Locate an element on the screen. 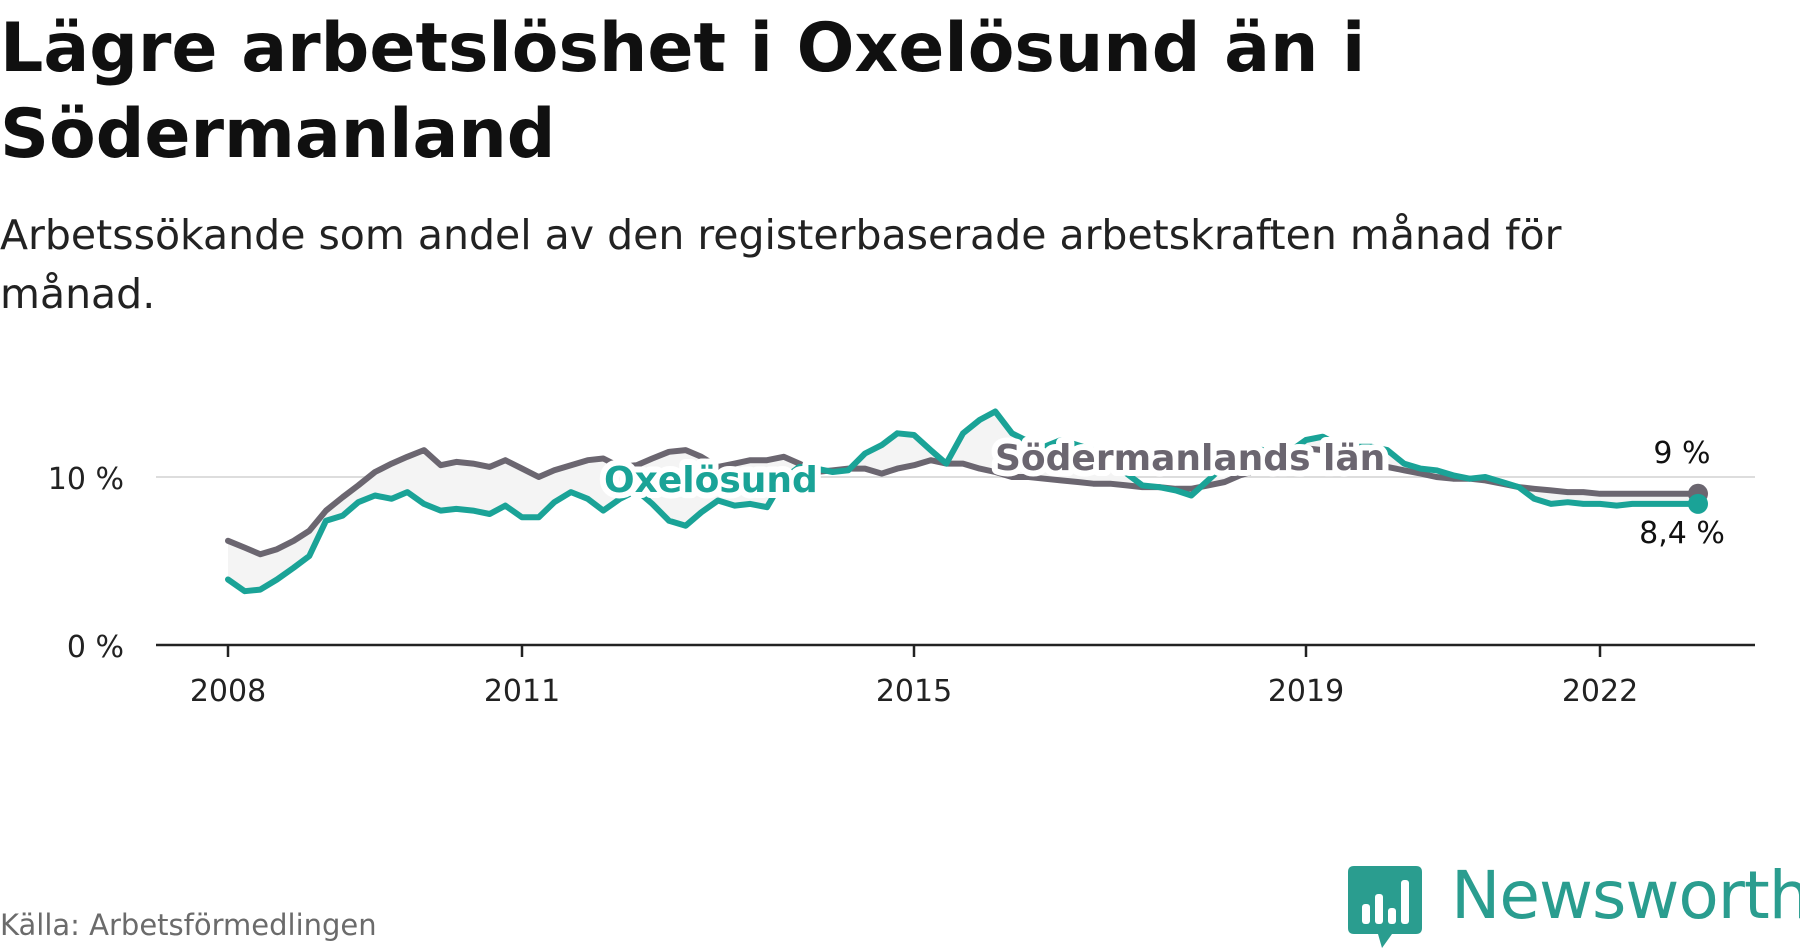 This screenshot has width=1800, height=952. x-tick-label-1: 2011 is located at coordinates (522, 691).